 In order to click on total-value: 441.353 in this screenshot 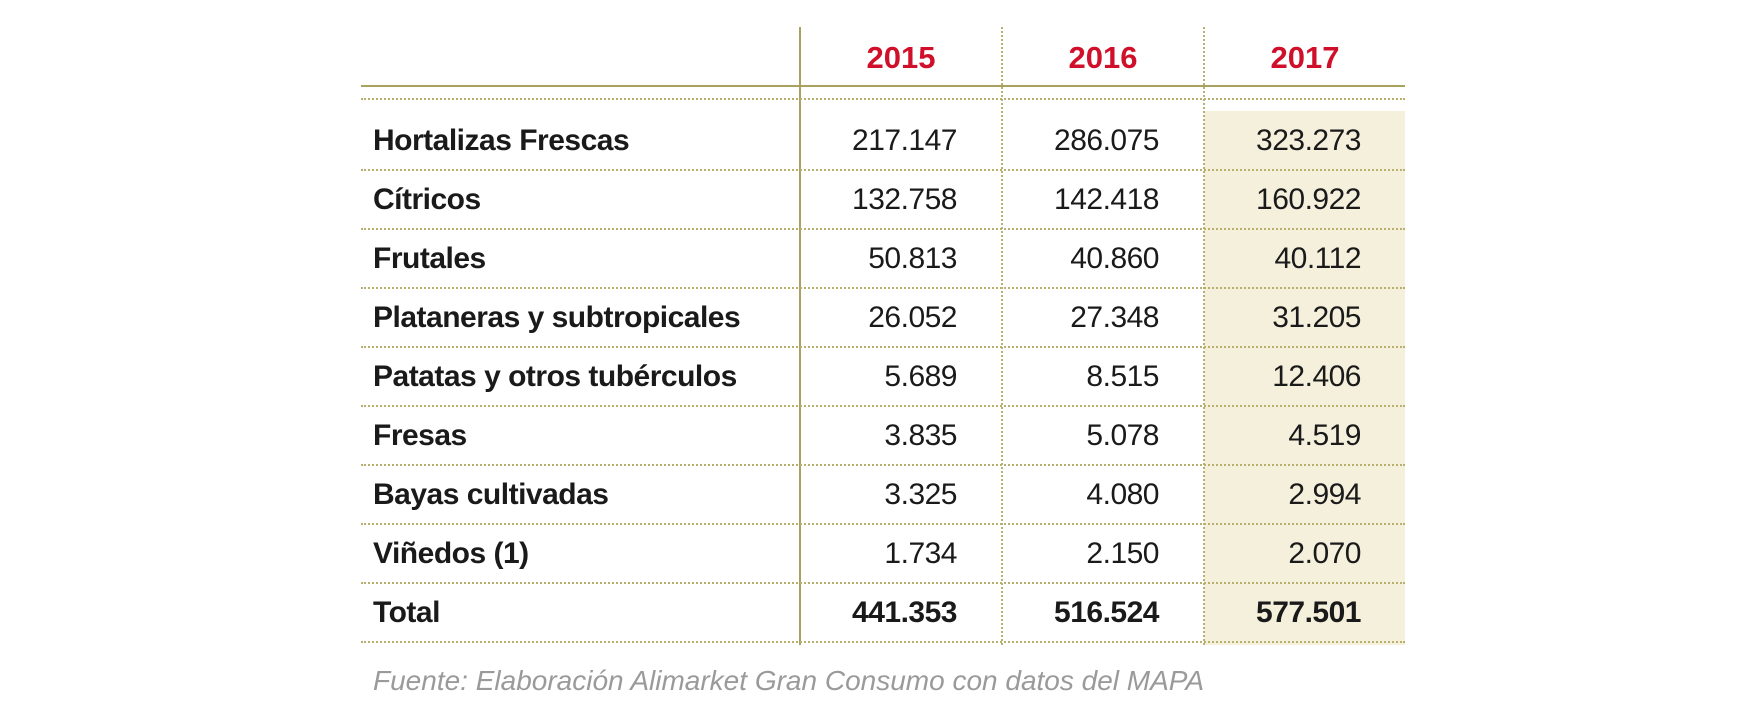, I will do `click(904, 612)`.